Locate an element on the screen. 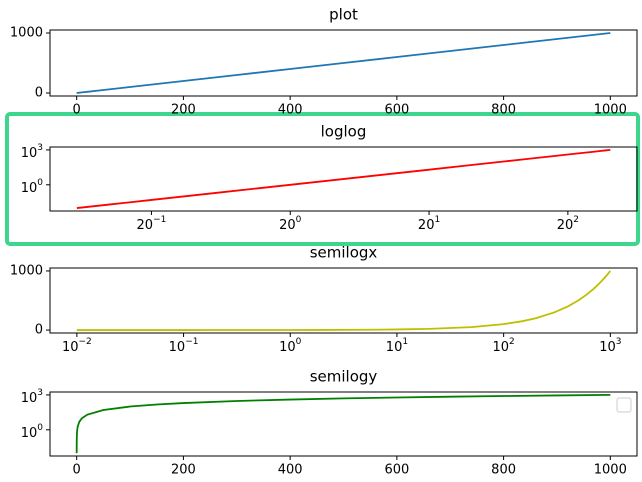 The width and height of the screenshot is (642, 482). chart-title: plot is located at coordinates (343, 15).